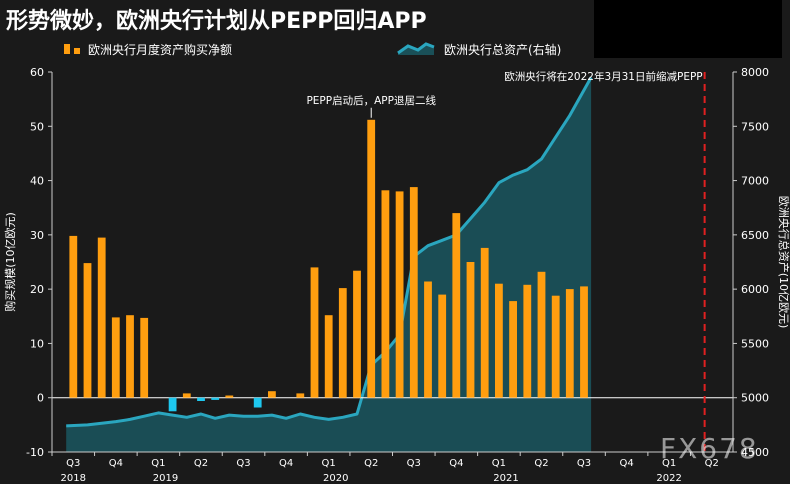  Describe the element at coordinates (10, 262) in the screenshot. I see `left-axis-title: 购买规模(10亿欧元)` at that location.